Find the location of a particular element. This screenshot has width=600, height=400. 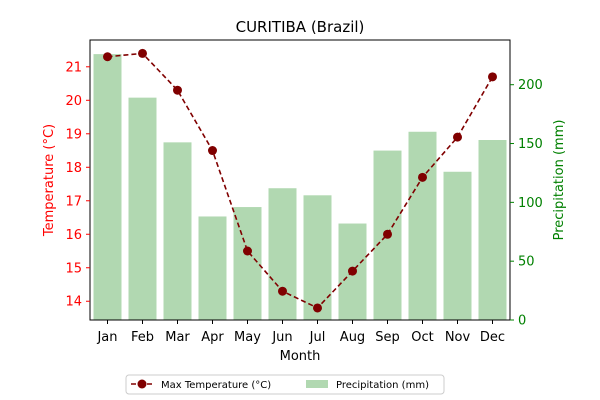

y-left-tick-label: 14 is located at coordinates (73, 302).